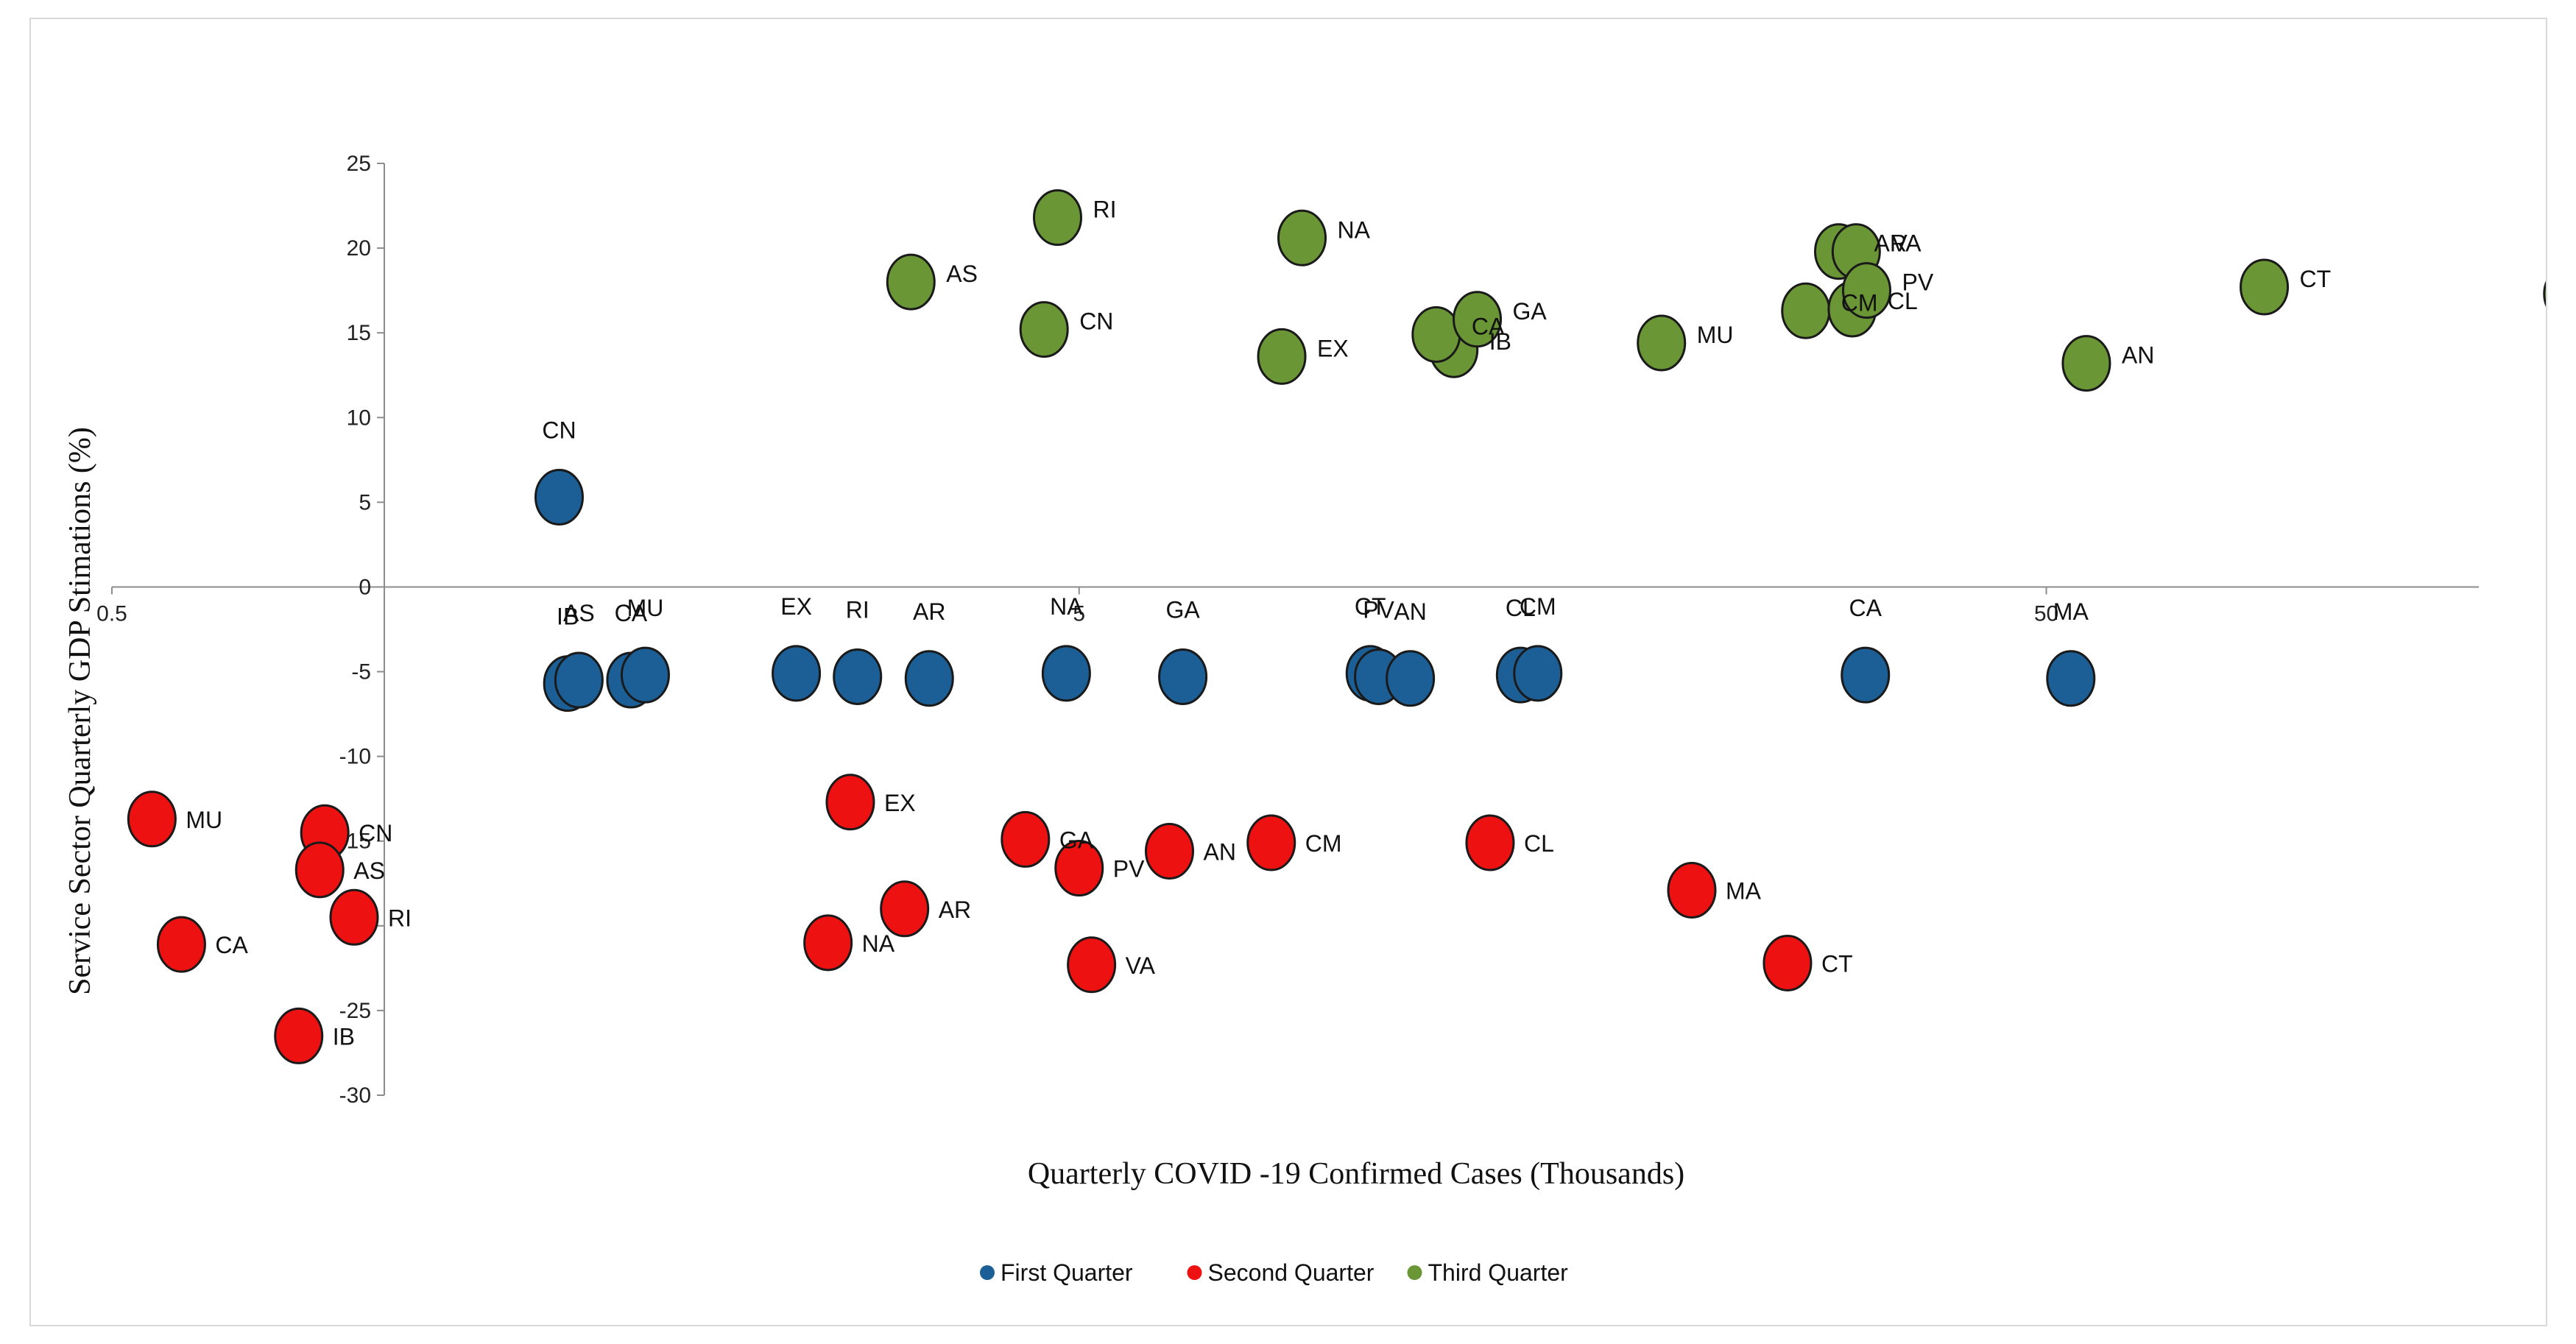  I want to click on x-tick-label: 5, so click(1079, 613).